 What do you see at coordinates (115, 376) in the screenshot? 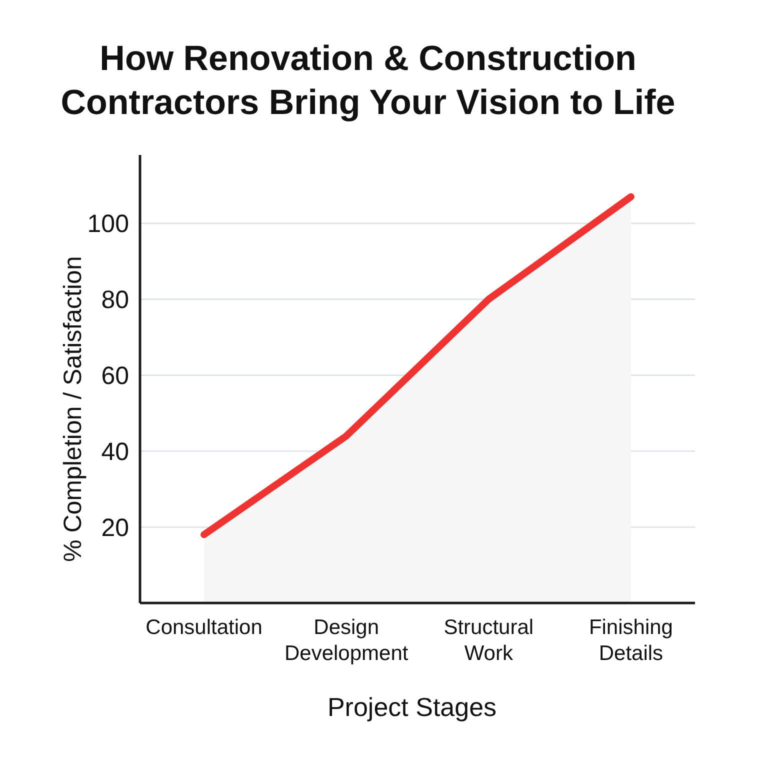
I see `y-tick-label: 60` at bounding box center [115, 376].